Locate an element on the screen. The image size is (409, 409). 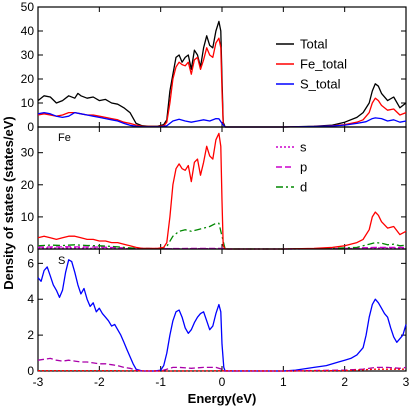
panel-label: Fe is located at coordinates (64, 138).